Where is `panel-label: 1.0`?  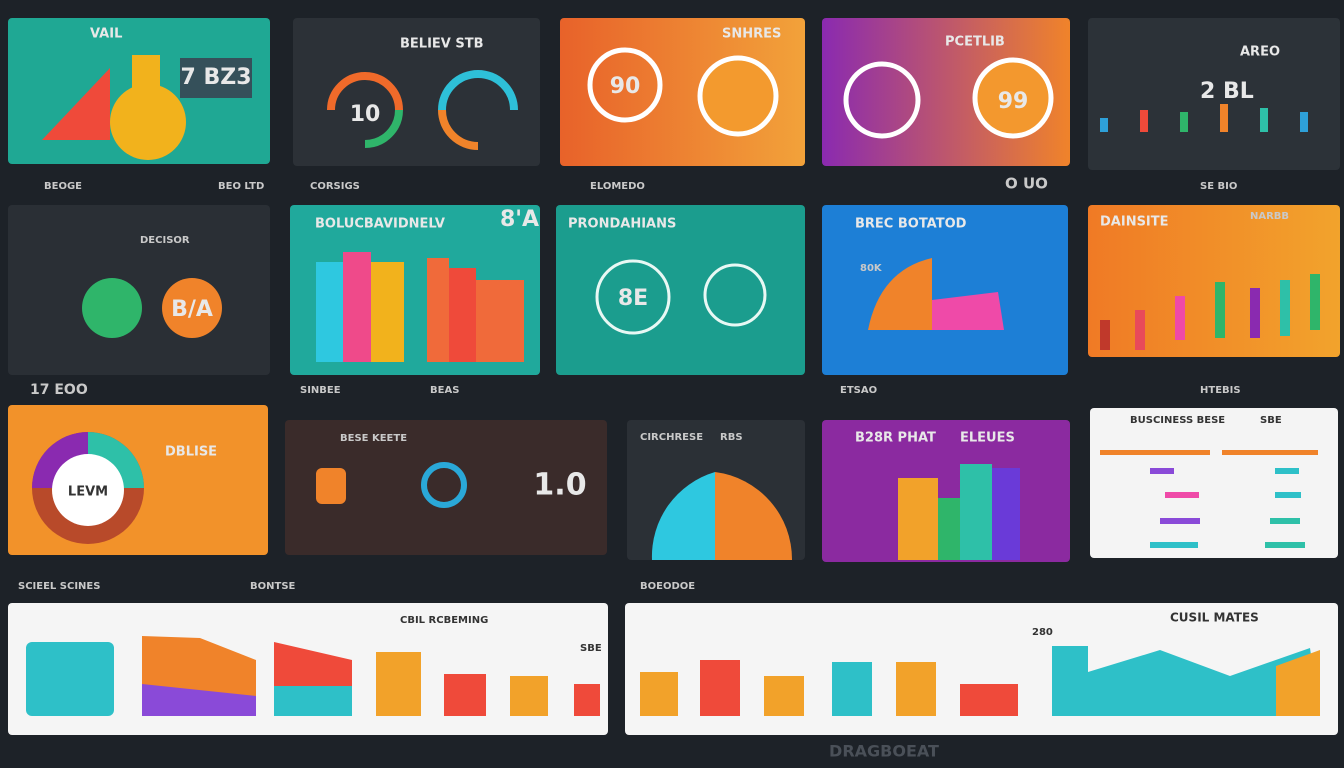 panel-label: 1.0 is located at coordinates (559, 485).